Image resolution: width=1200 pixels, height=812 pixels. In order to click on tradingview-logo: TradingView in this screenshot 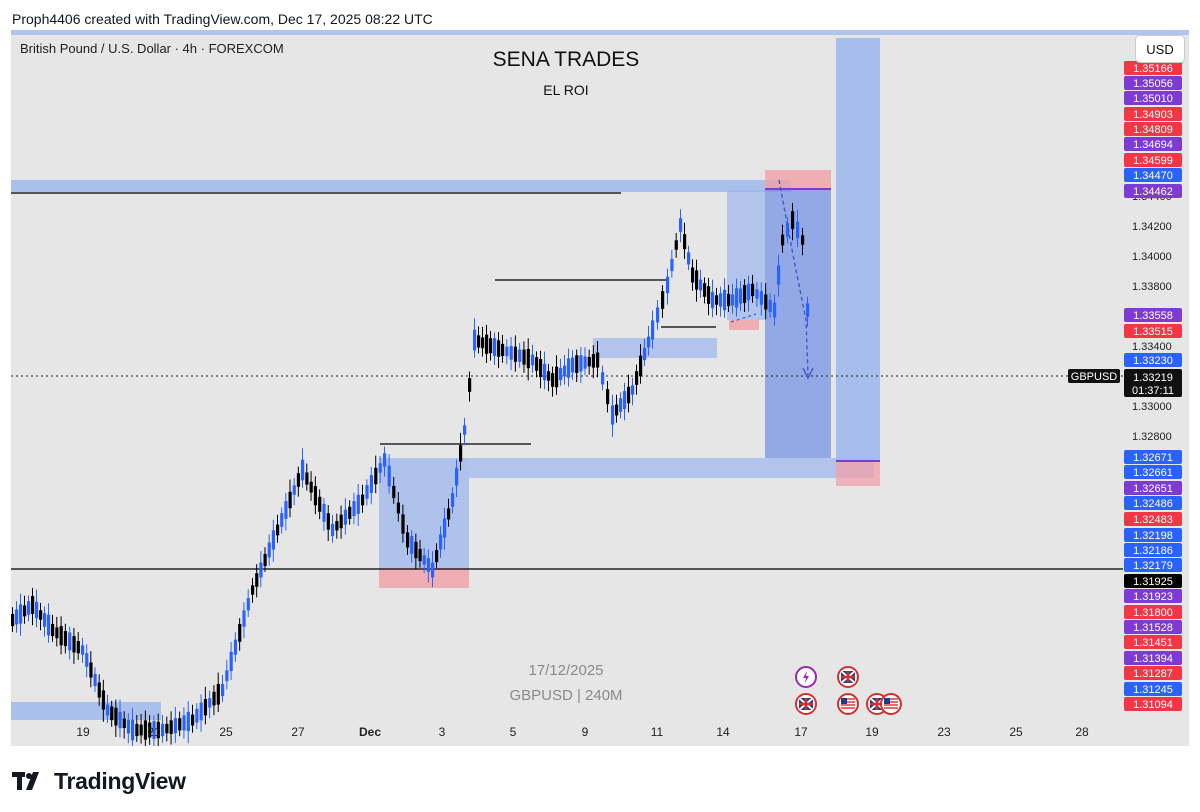, I will do `click(99, 781)`.